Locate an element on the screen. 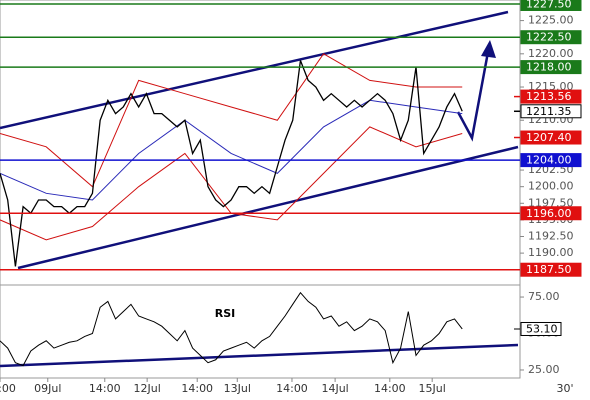 Image resolution: width=590 pixels, height=400 pixels. y-tick-label: 1220.00 is located at coordinates (551, 53).